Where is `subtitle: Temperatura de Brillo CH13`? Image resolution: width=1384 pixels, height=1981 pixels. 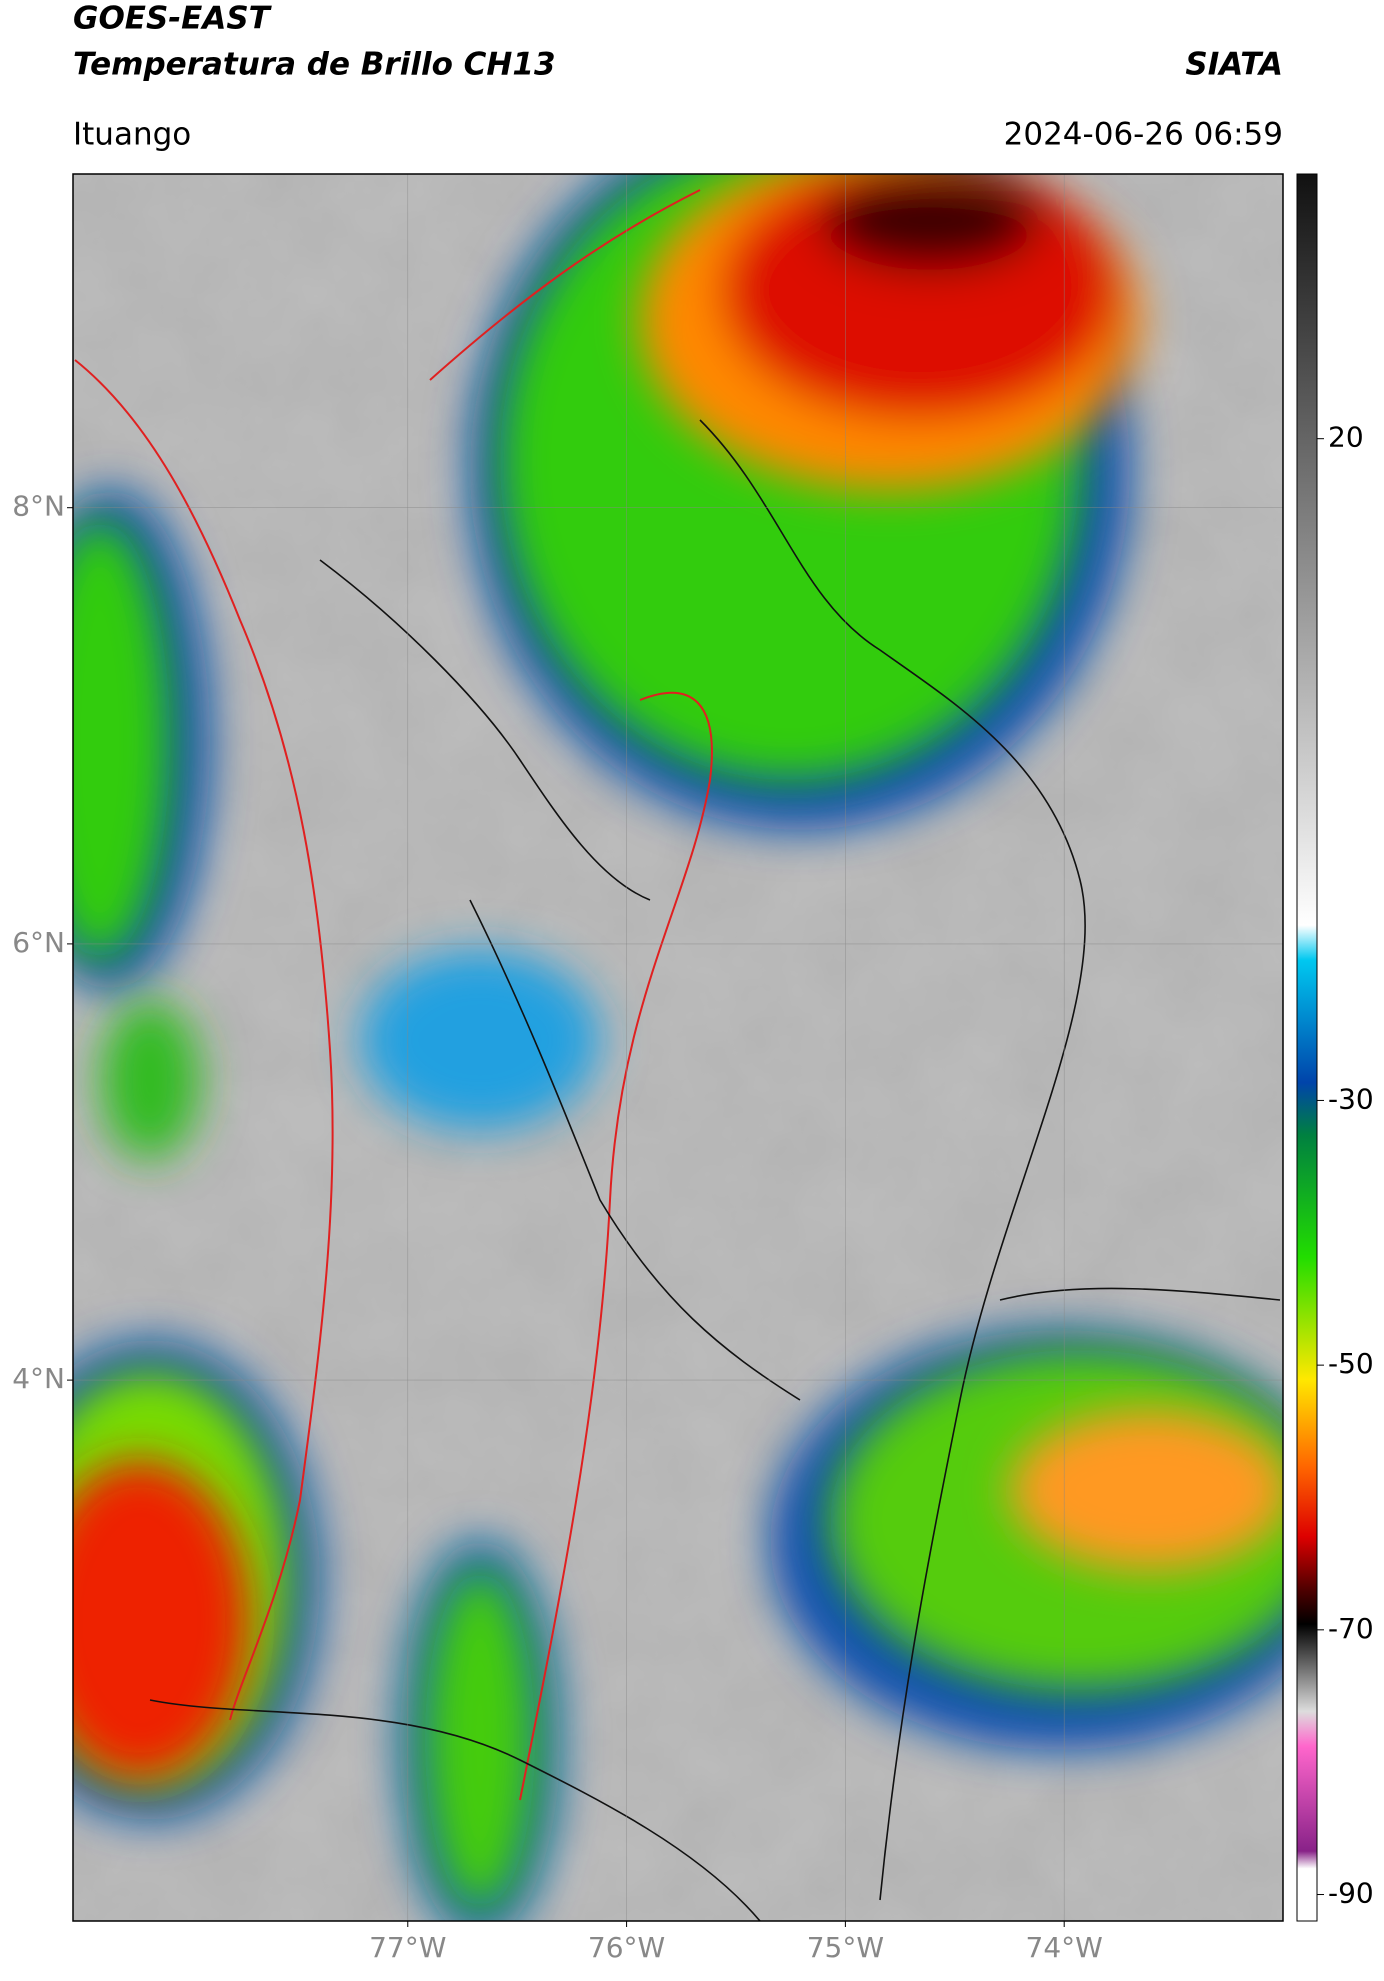
subtitle: Temperatura de Brillo CH13 is located at coordinates (314, 65).